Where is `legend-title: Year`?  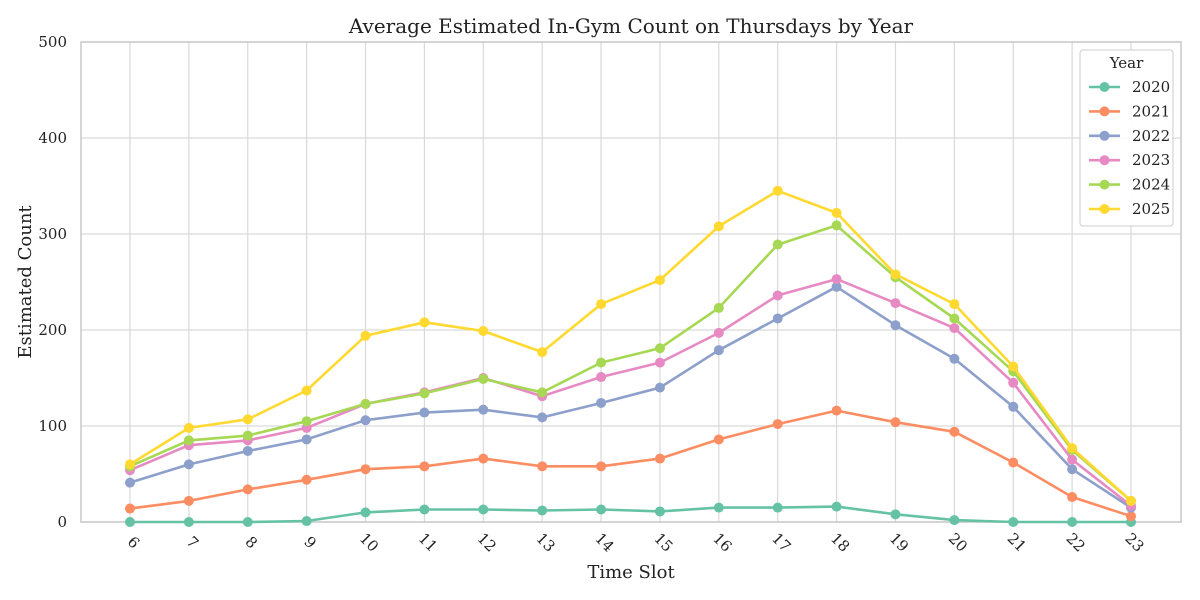 legend-title: Year is located at coordinates (1126, 63).